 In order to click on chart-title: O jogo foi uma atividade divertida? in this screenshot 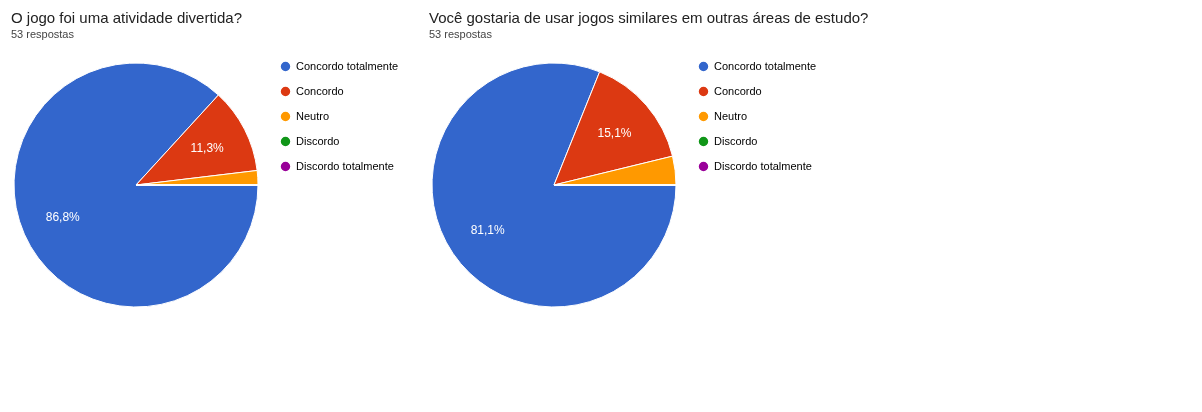, I will do `click(126, 17)`.